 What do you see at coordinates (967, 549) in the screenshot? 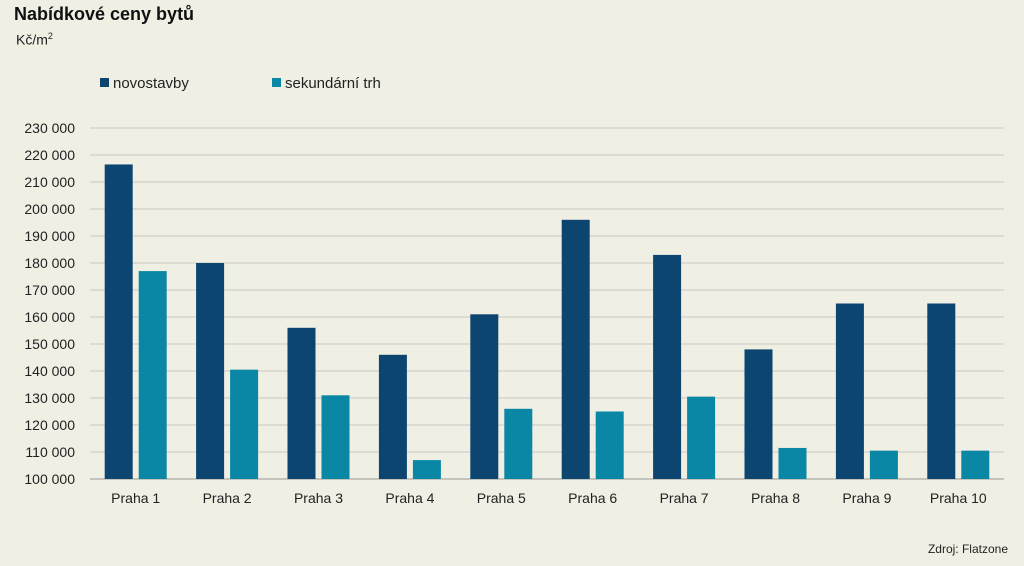
I see `source-note: Zdroj: Flatzone` at bounding box center [967, 549].